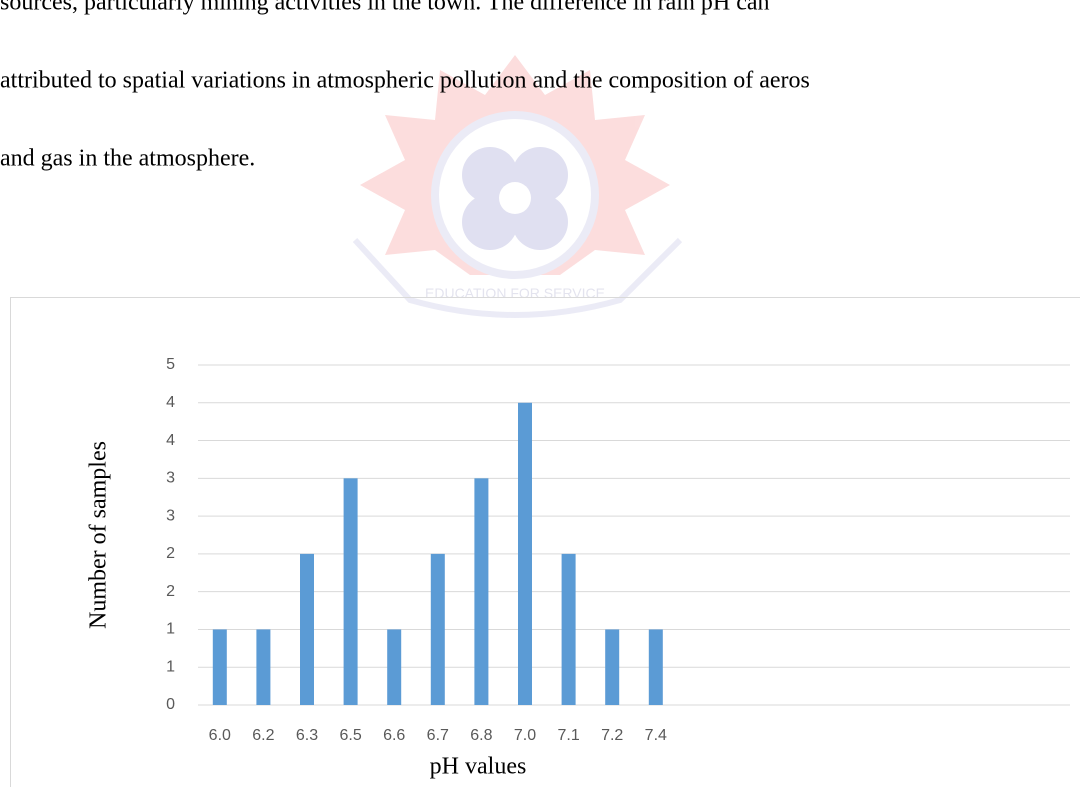 The height and width of the screenshot is (787, 1080). I want to click on x-tick-label: 7.4, so click(656, 735).